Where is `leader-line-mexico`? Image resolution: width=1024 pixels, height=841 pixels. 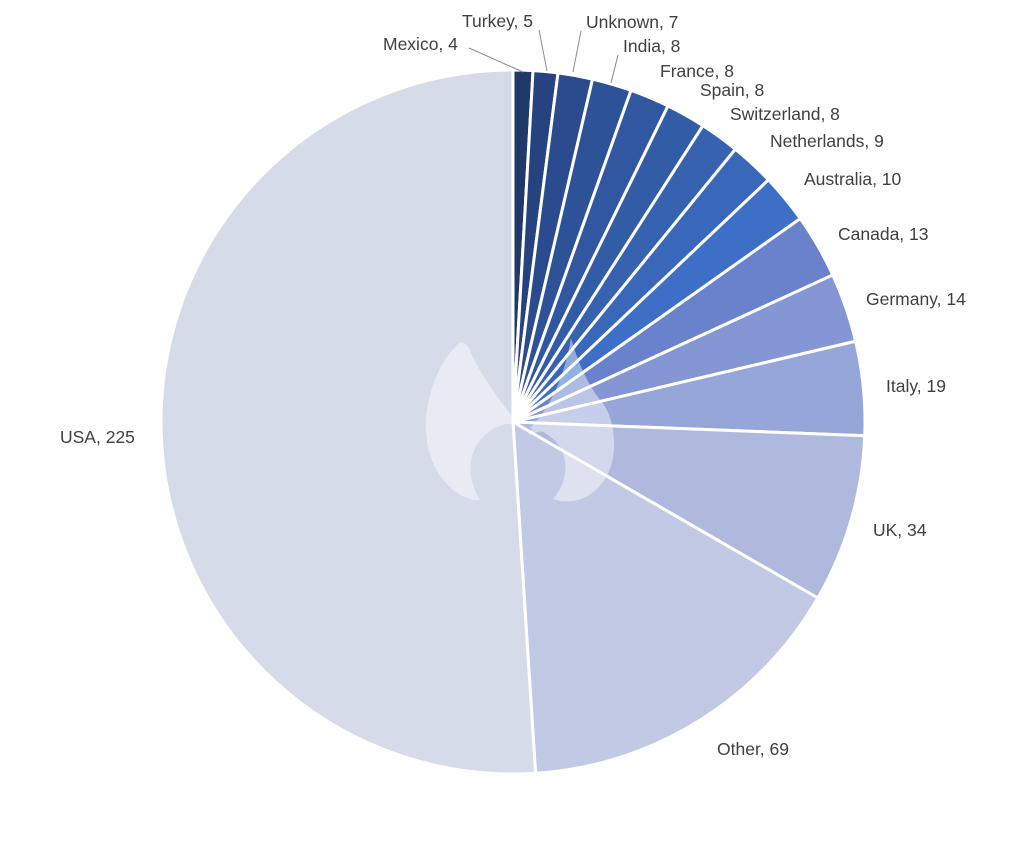
leader-line-mexico is located at coordinates (496, 60).